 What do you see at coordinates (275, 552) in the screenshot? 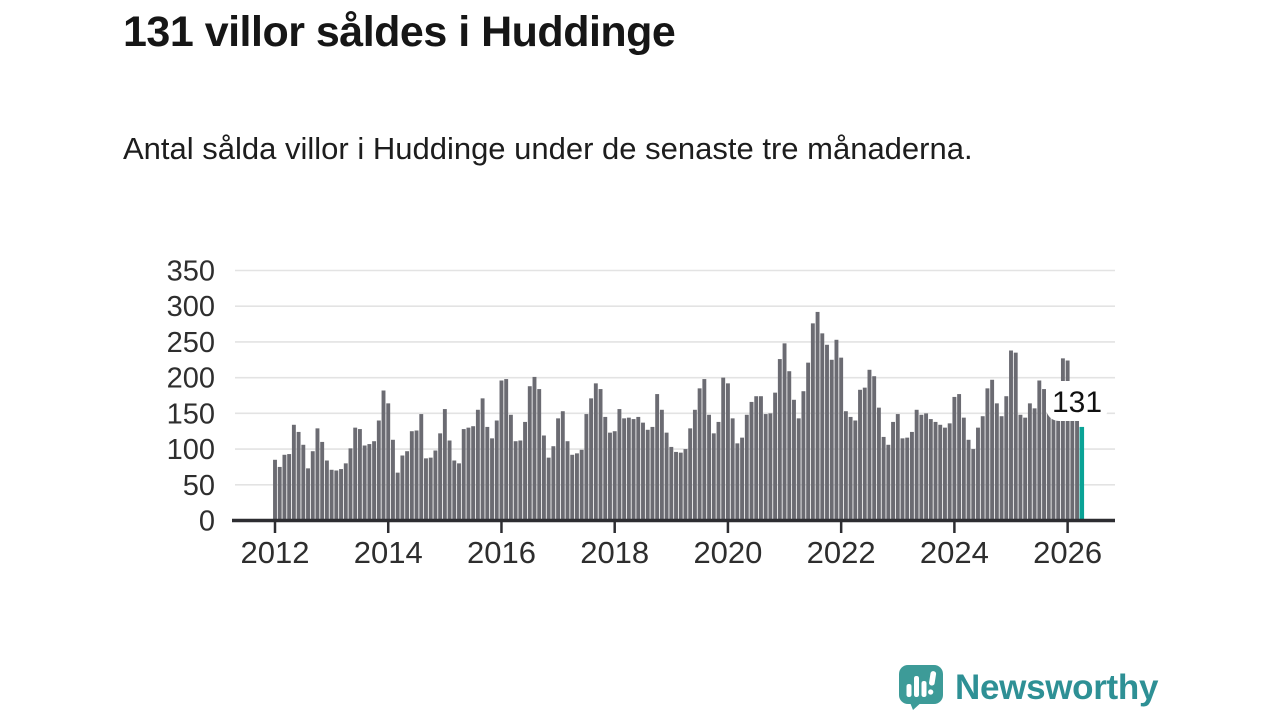
I see `x-axis-tick-label: 2012` at bounding box center [275, 552].